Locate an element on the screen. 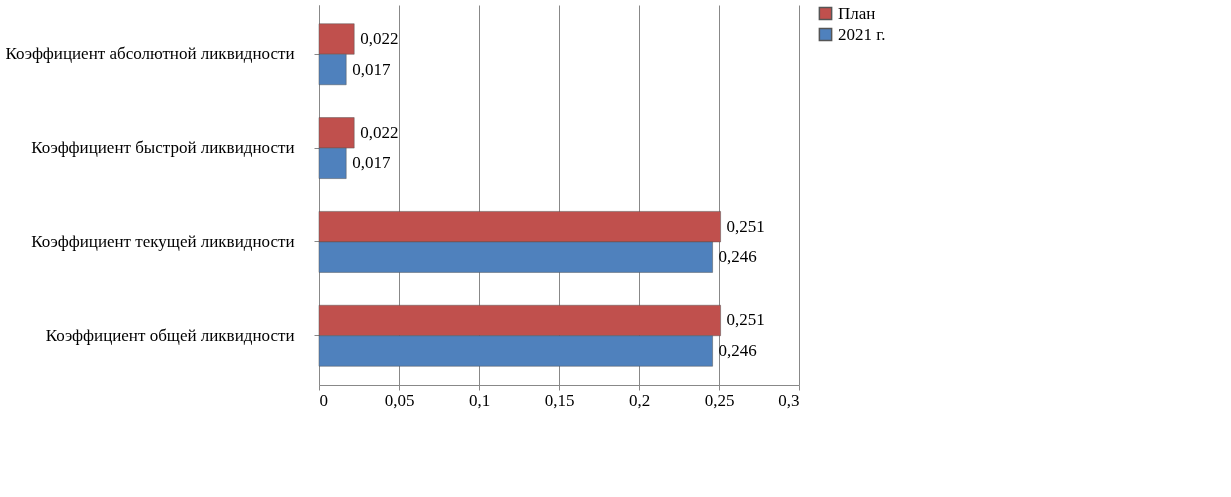 The width and height of the screenshot is (1231, 497). y-tick-label: Коэффициент общей ликвидности is located at coordinates (170, 335).